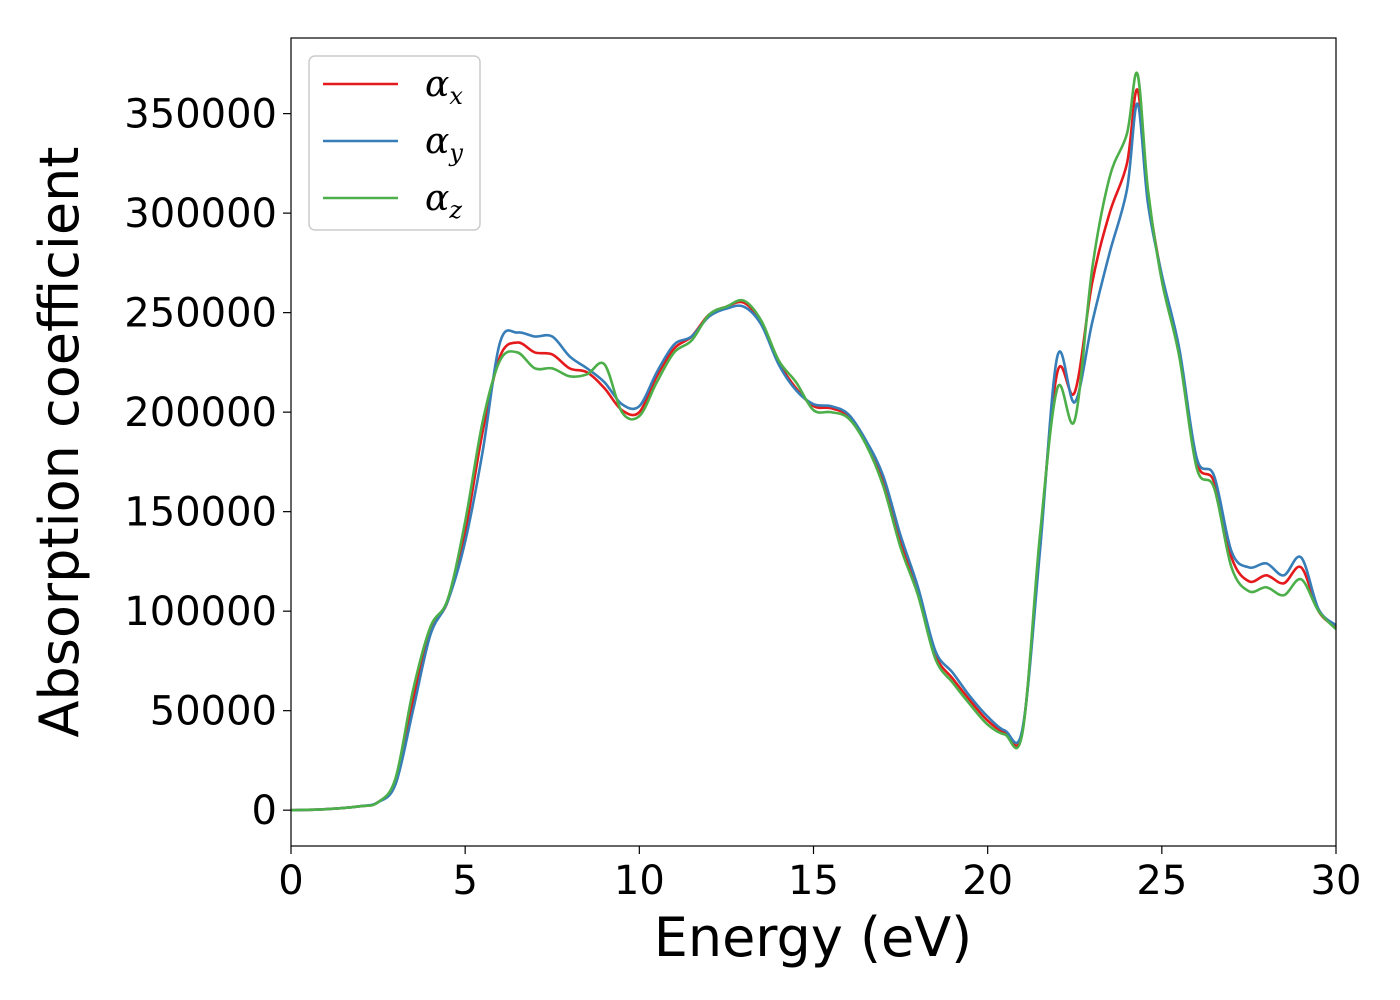 The image size is (1400, 1000). What do you see at coordinates (200, 413) in the screenshot?
I see `y-tick-label: 200000` at bounding box center [200, 413].